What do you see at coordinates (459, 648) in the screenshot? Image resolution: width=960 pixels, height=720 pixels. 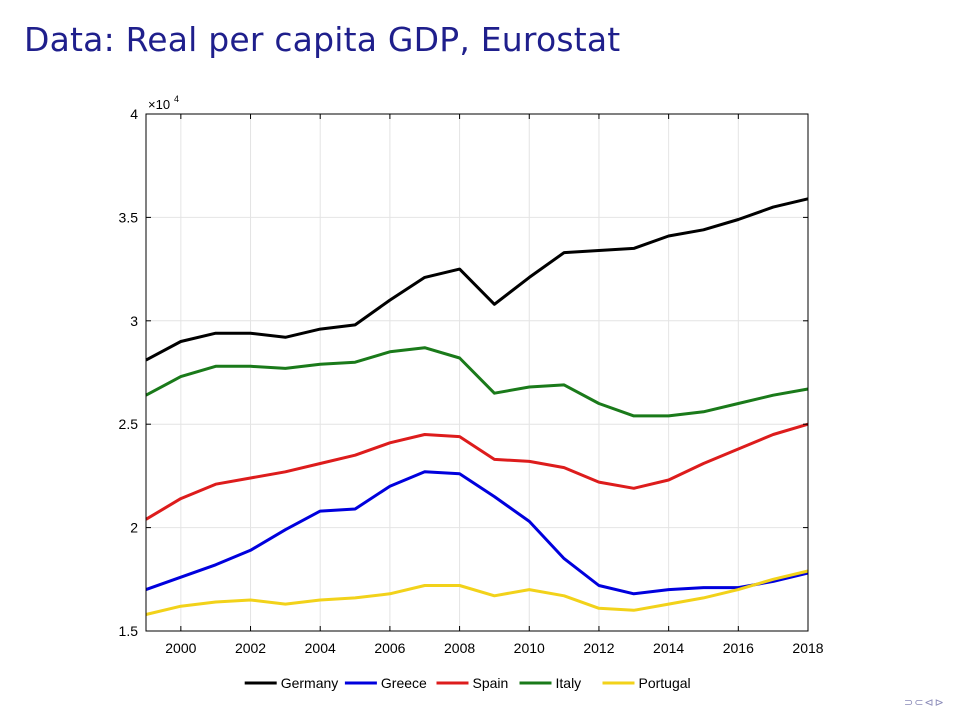 I see `x-tick-label: 2008` at bounding box center [459, 648].